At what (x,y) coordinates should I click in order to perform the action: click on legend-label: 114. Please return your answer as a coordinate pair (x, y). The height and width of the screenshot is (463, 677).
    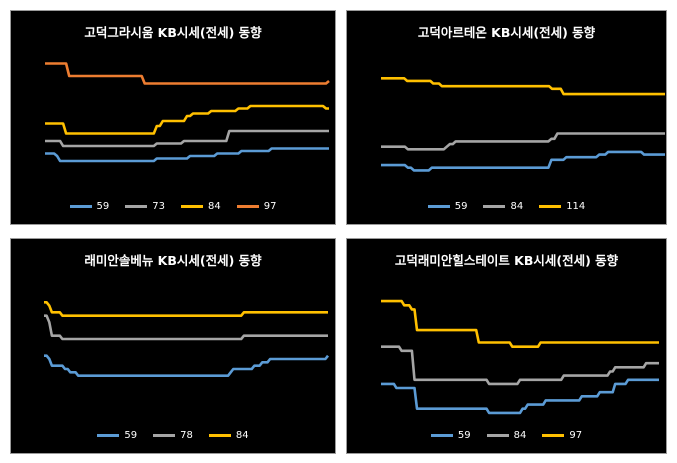
    Looking at the image, I should click on (576, 206).